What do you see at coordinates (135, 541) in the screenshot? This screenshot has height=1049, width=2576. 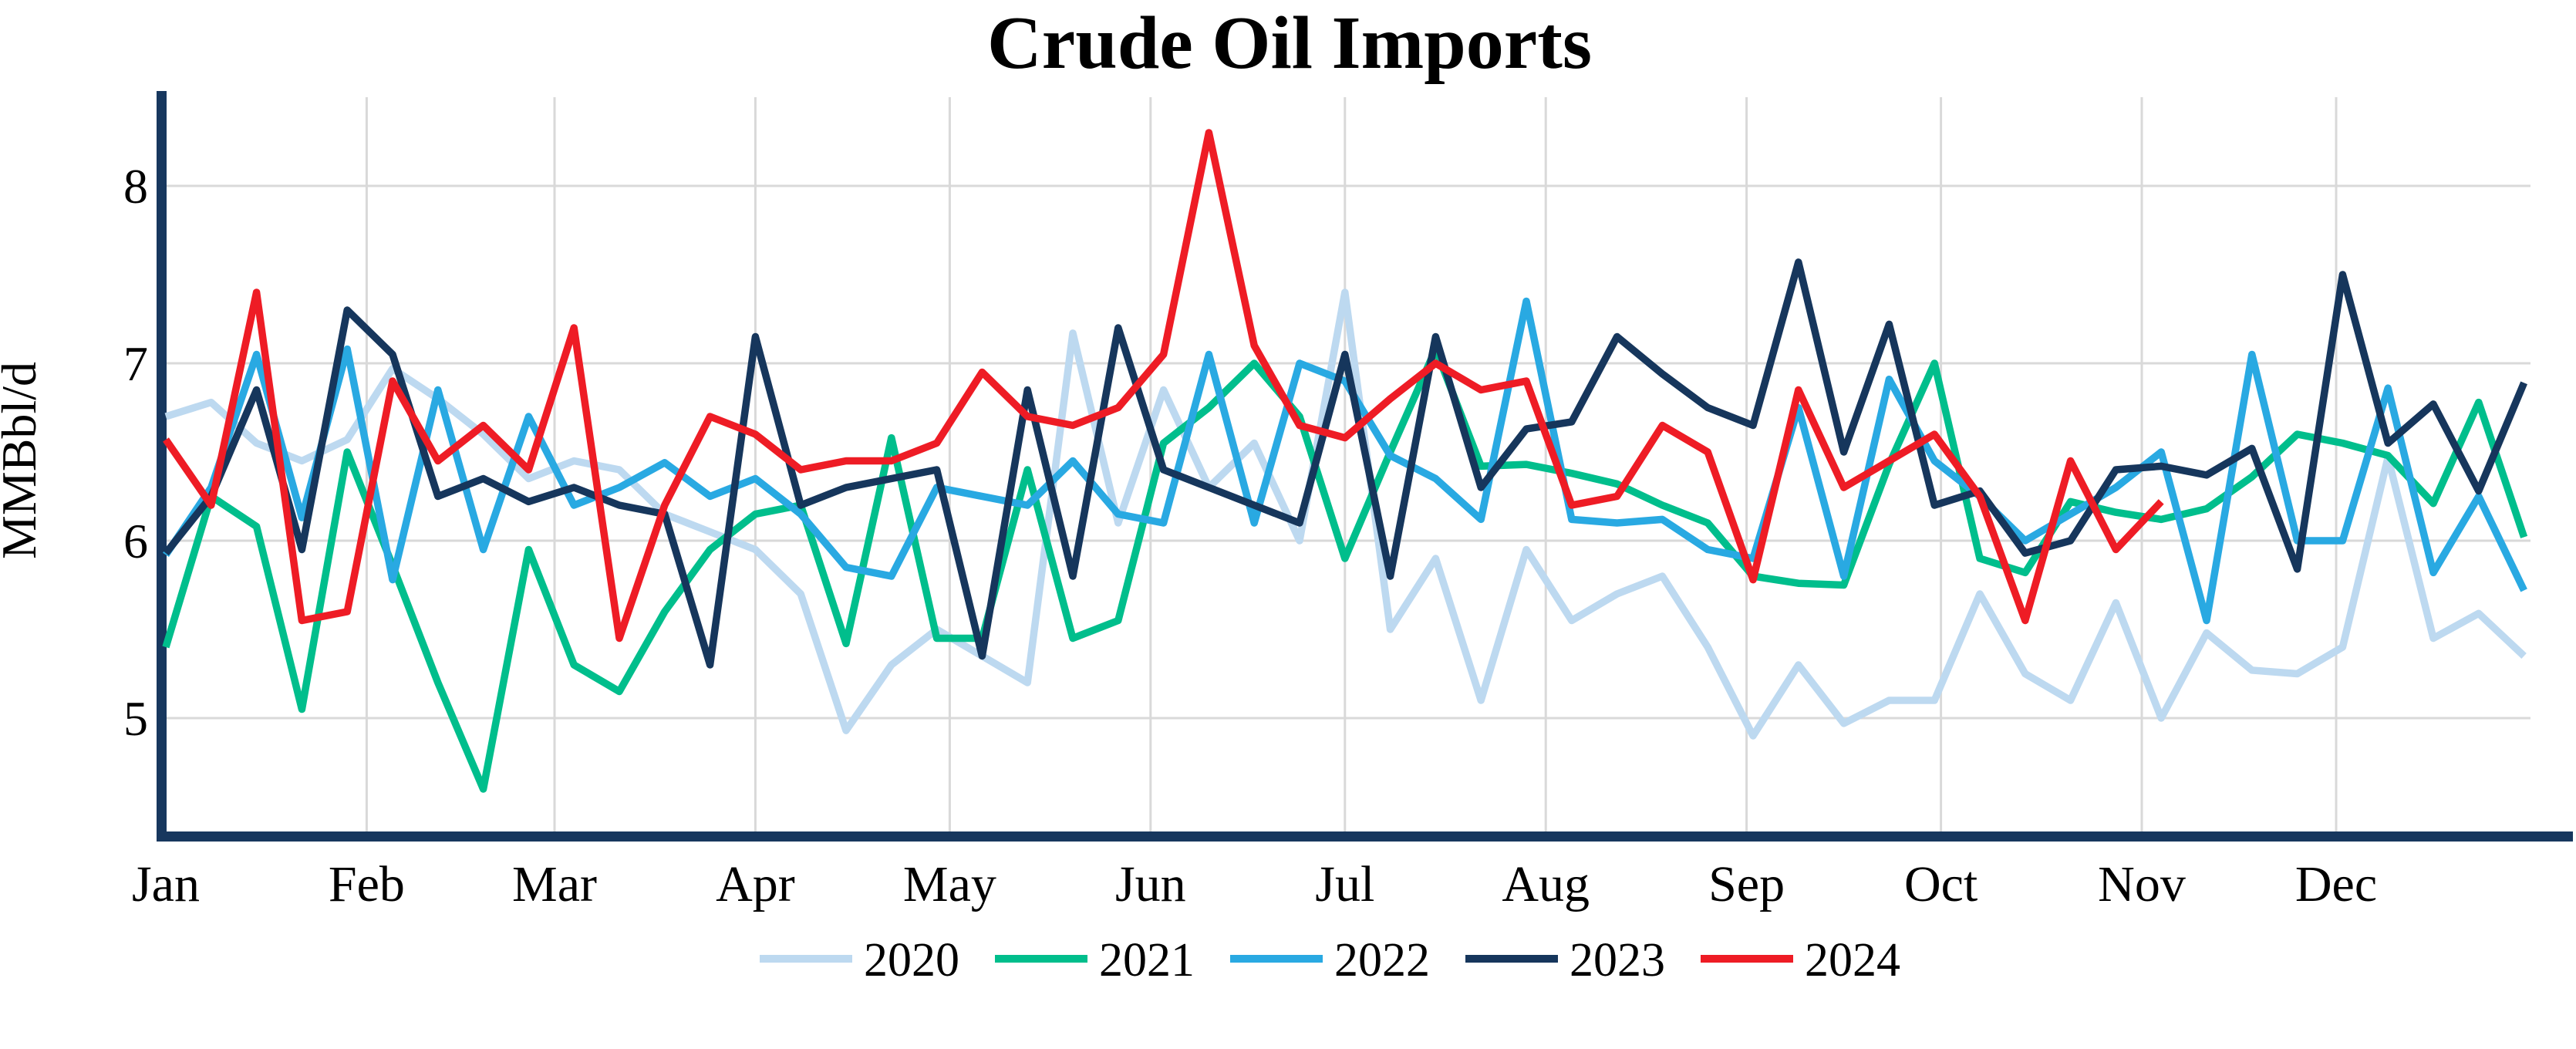 I see `y-tick-label-6: 6` at bounding box center [135, 541].